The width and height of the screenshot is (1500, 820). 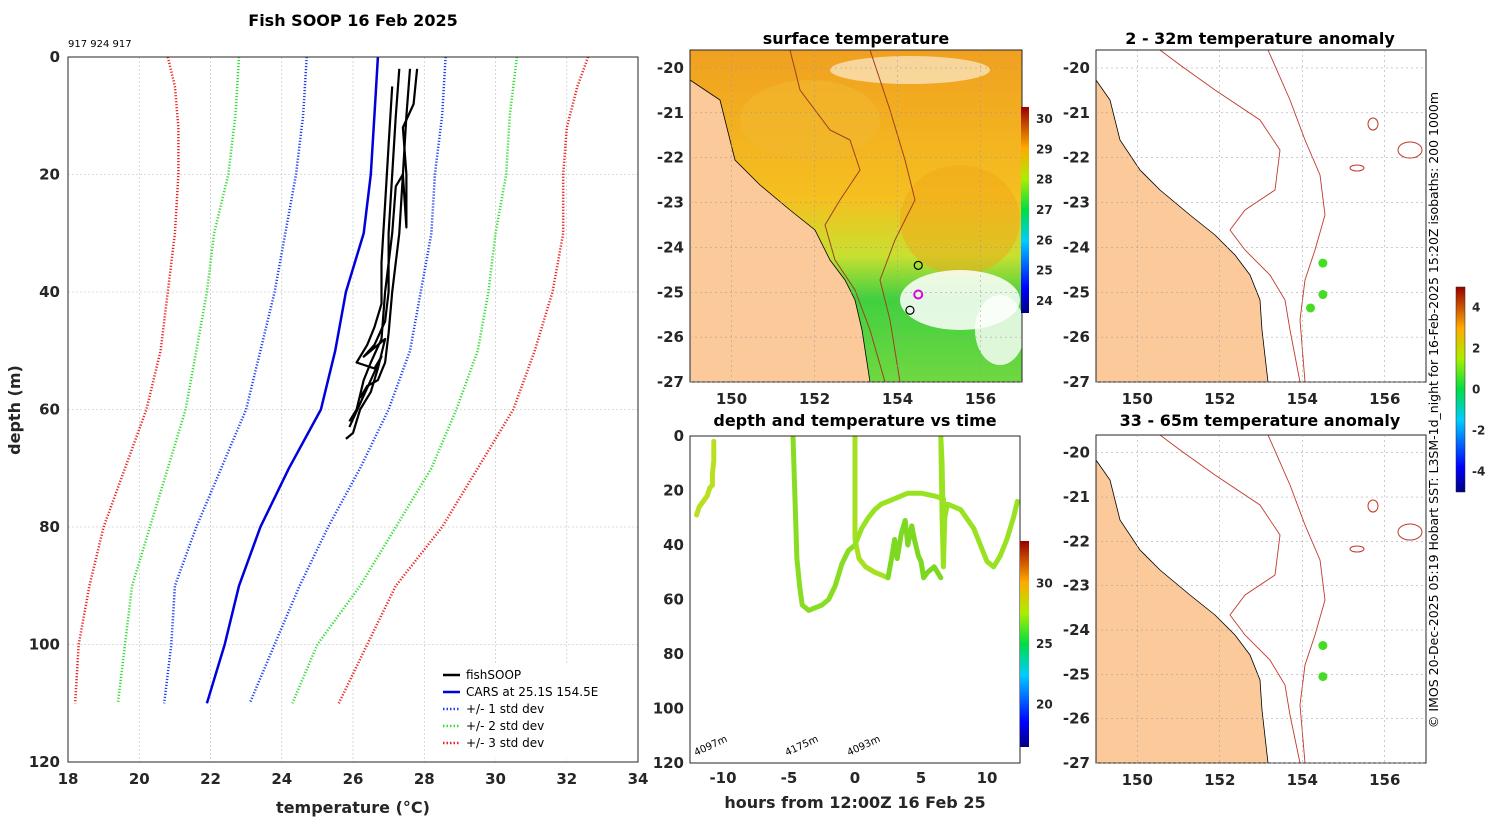 I want to click on profile-xtick: 24, so click(x=281, y=779).